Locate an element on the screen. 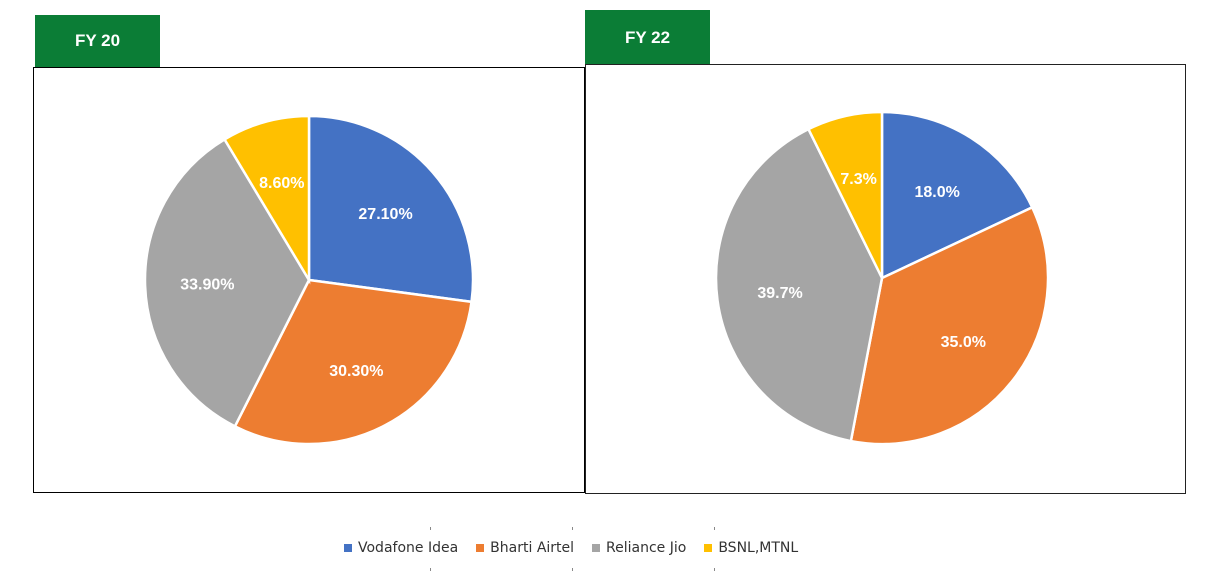 The height and width of the screenshot is (583, 1221). legend-swatch-bsnl is located at coordinates (708, 548).